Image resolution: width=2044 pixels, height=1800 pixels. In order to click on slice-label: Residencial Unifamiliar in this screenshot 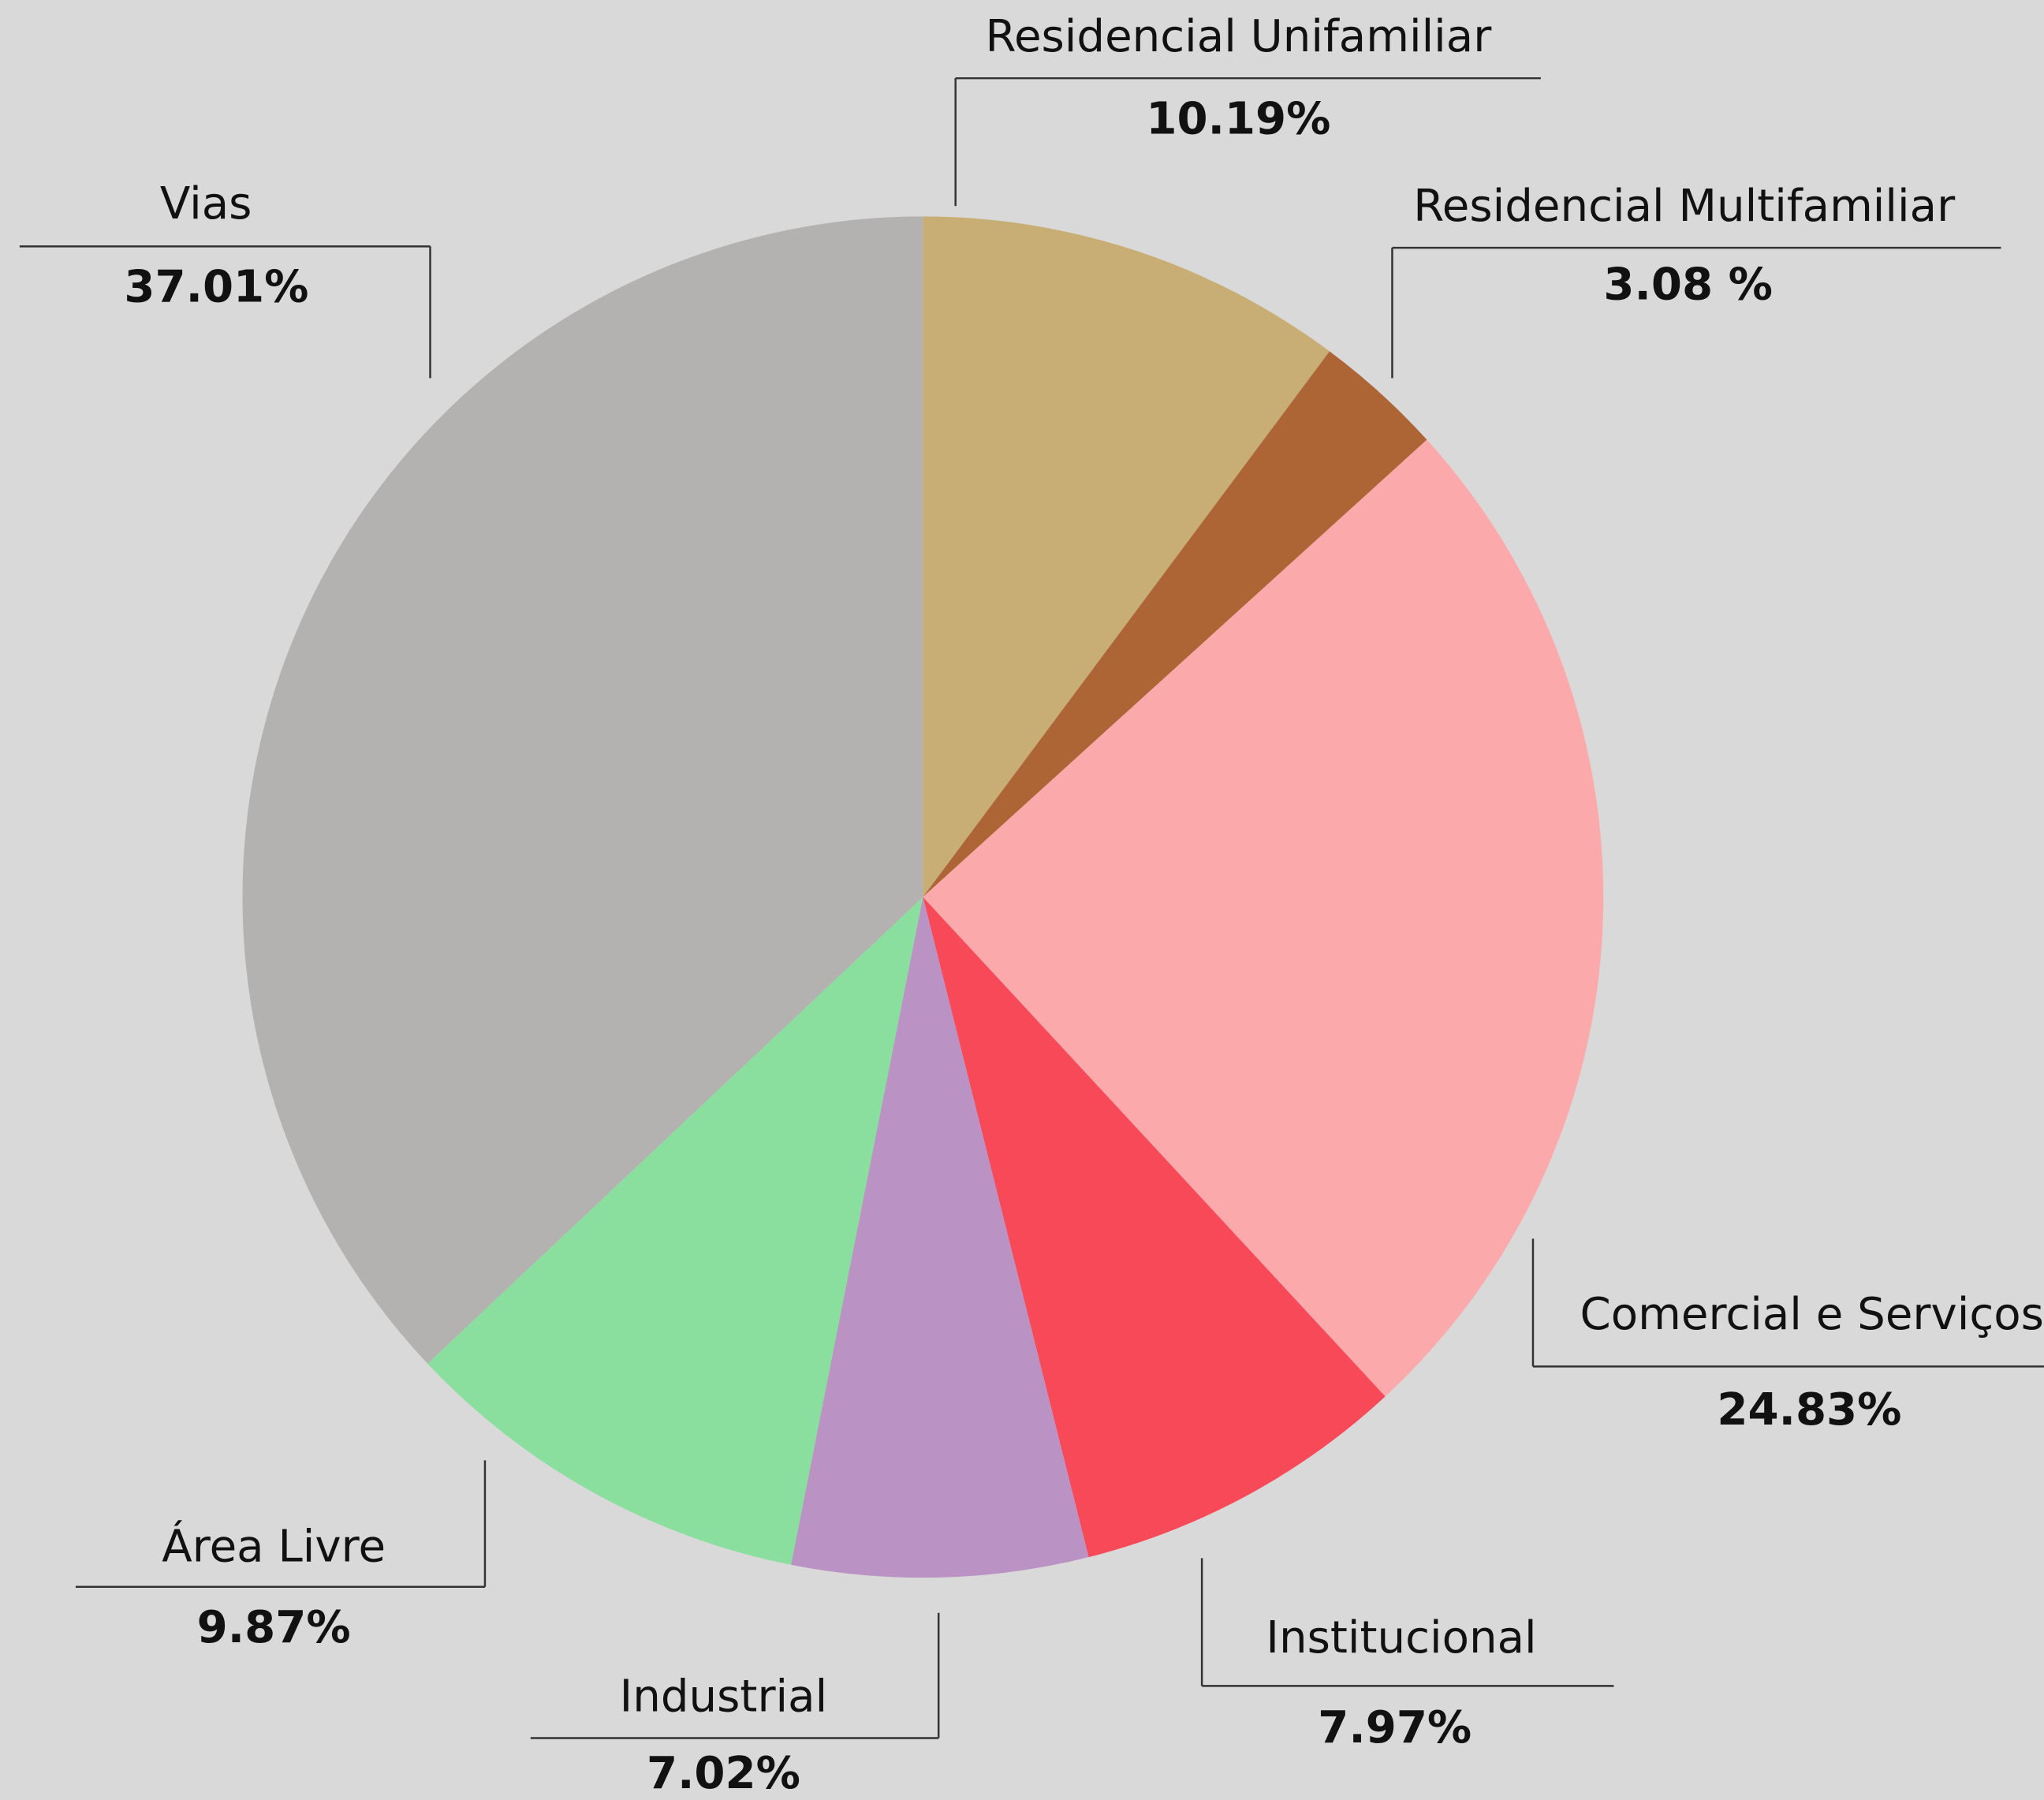, I will do `click(1238, 36)`.